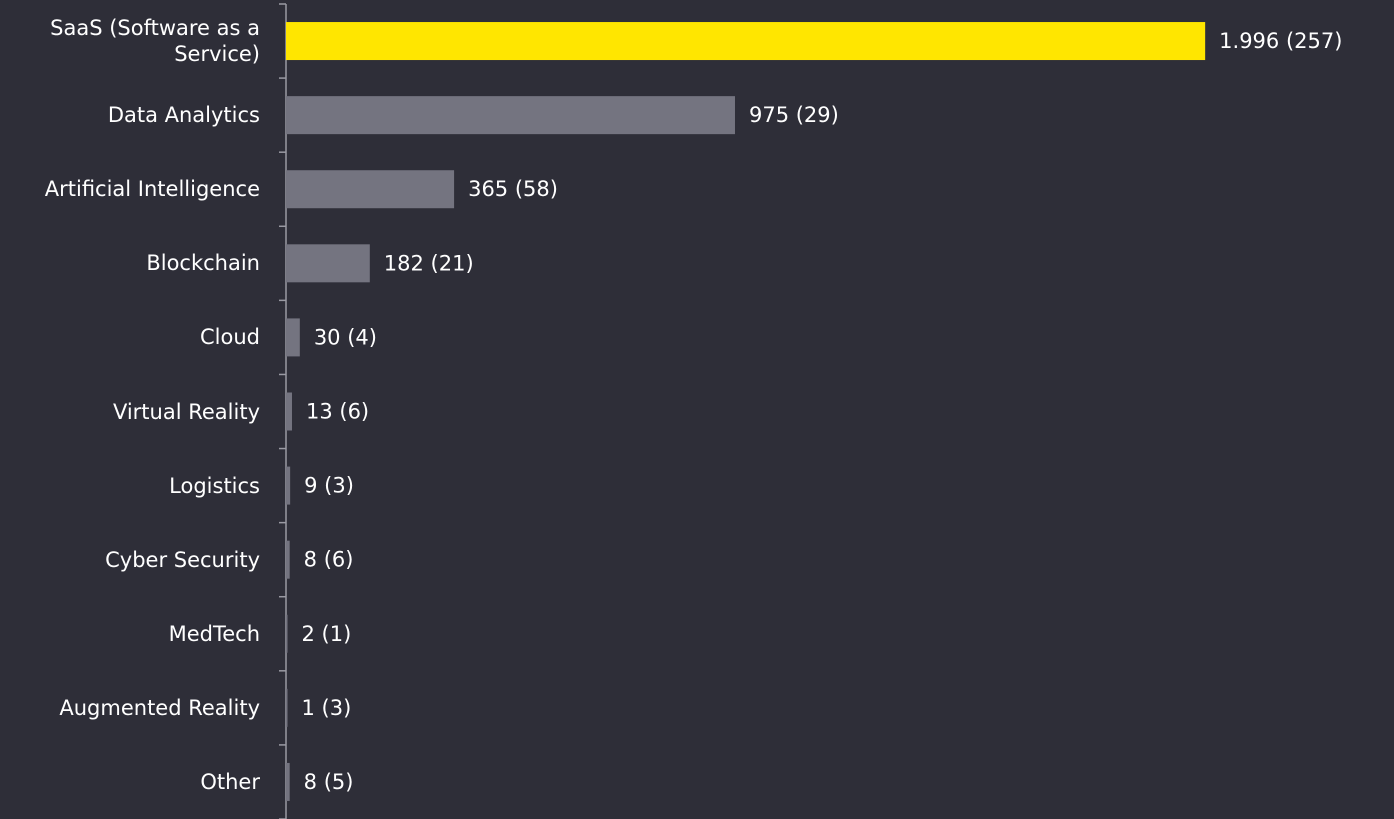  Describe the element at coordinates (230, 781) in the screenshot. I see `category-label: Other` at that location.